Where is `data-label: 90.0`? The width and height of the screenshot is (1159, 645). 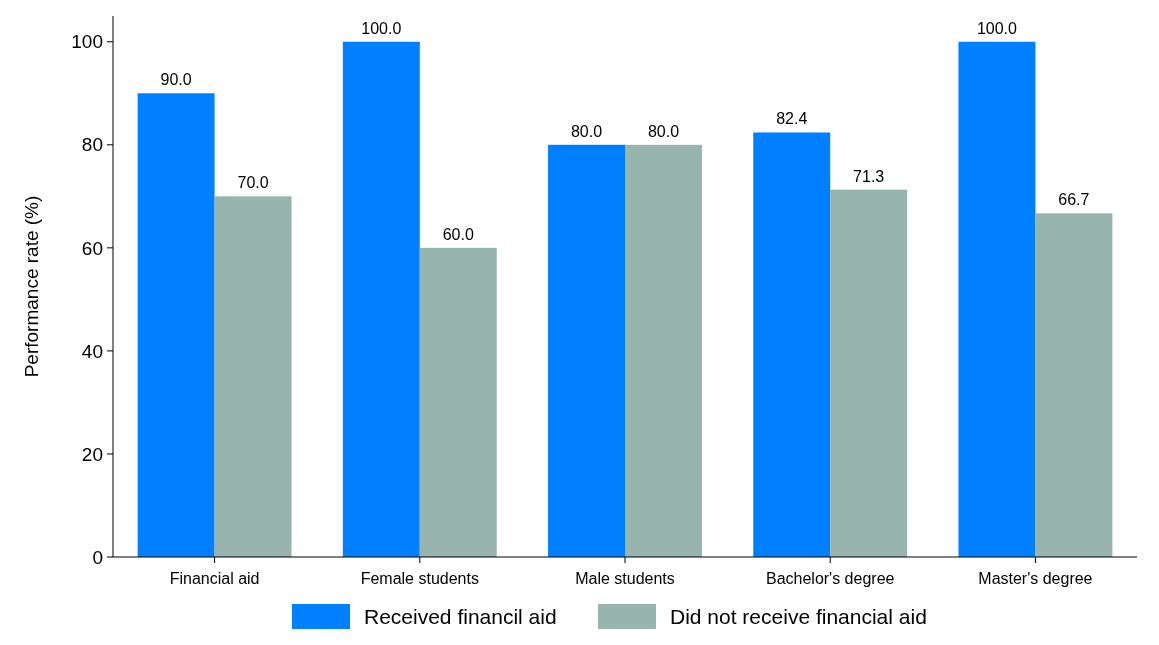 data-label: 90.0 is located at coordinates (176, 80).